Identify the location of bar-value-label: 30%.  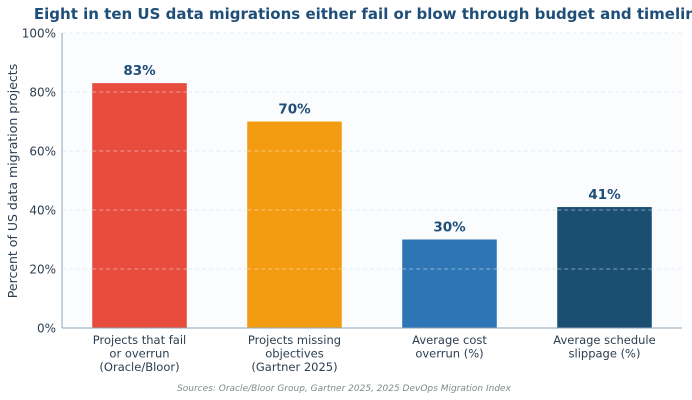
(449, 228).